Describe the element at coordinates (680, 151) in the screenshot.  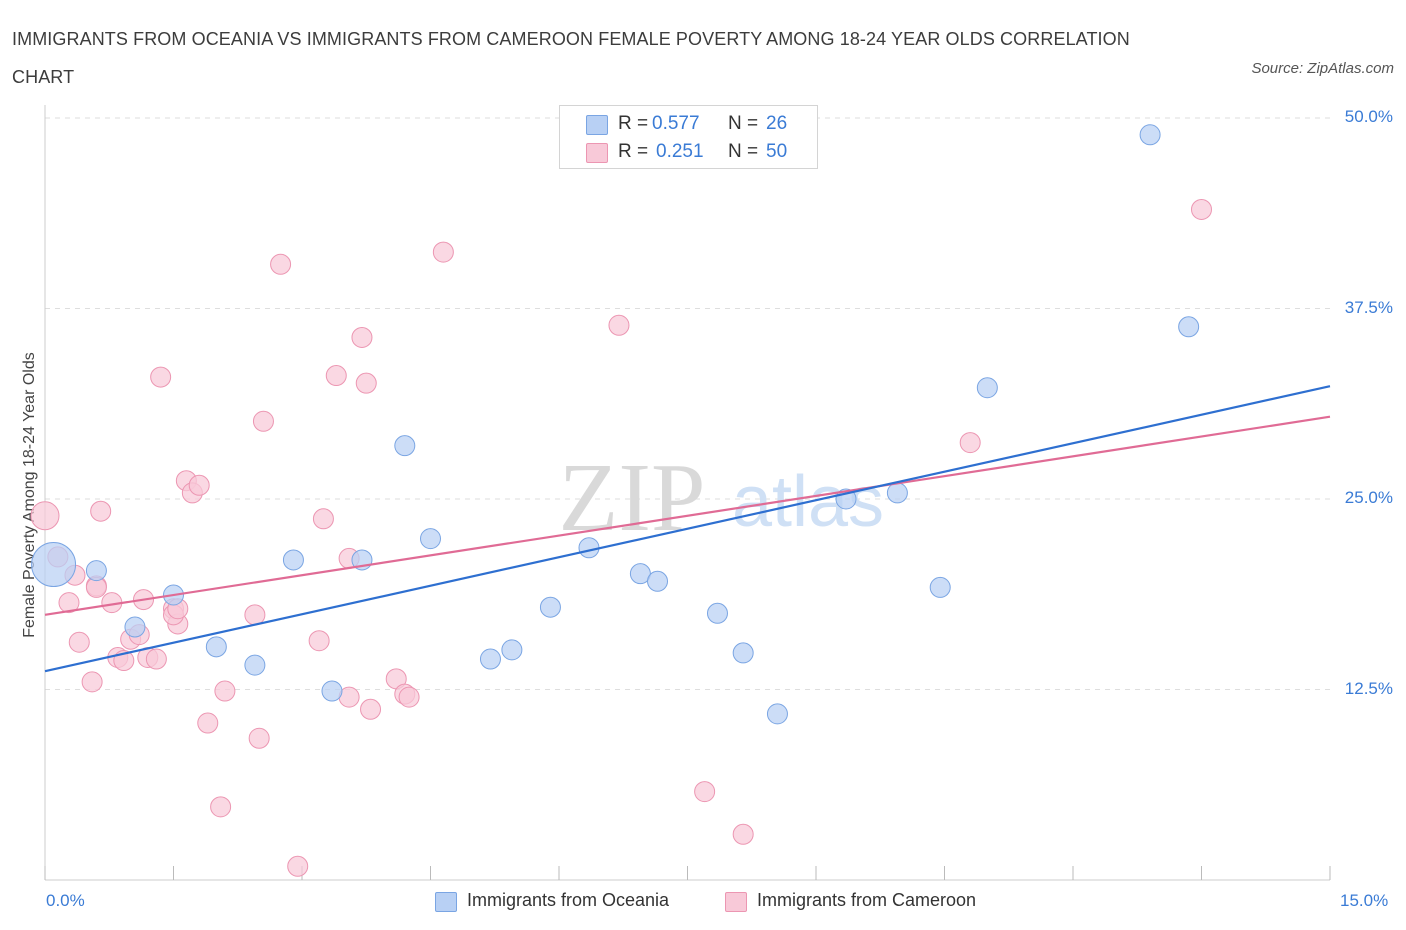
I see `legend-r-value: 0.251` at that location.